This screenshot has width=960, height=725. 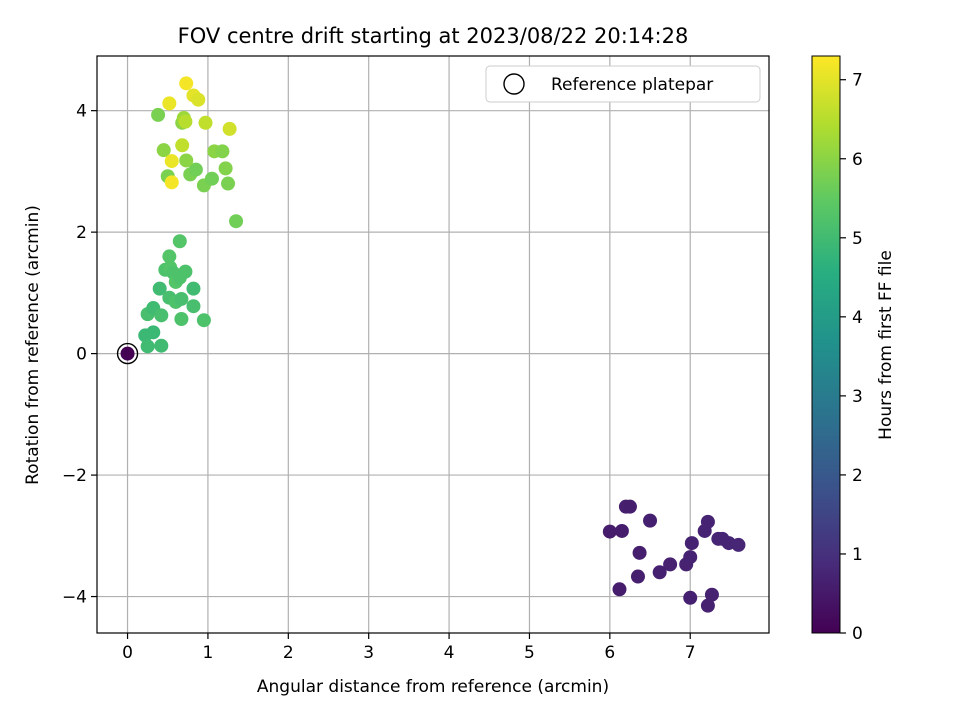 I want to click on colorbar-tick-label: 1, so click(x=857, y=555).